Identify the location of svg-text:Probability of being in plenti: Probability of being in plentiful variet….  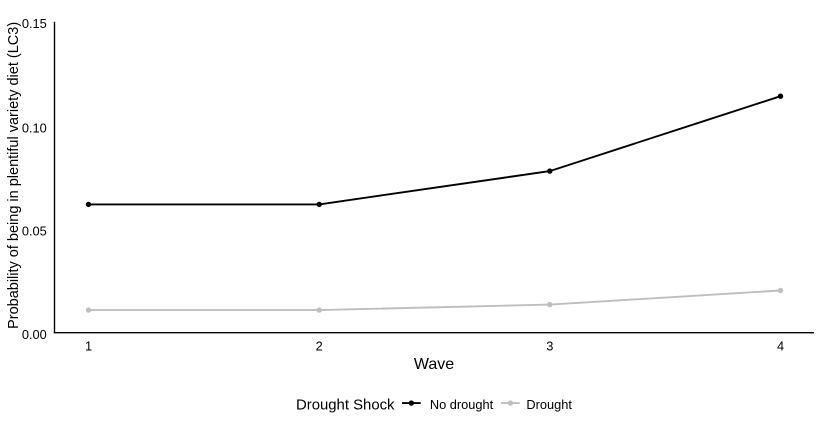
(14, 175).